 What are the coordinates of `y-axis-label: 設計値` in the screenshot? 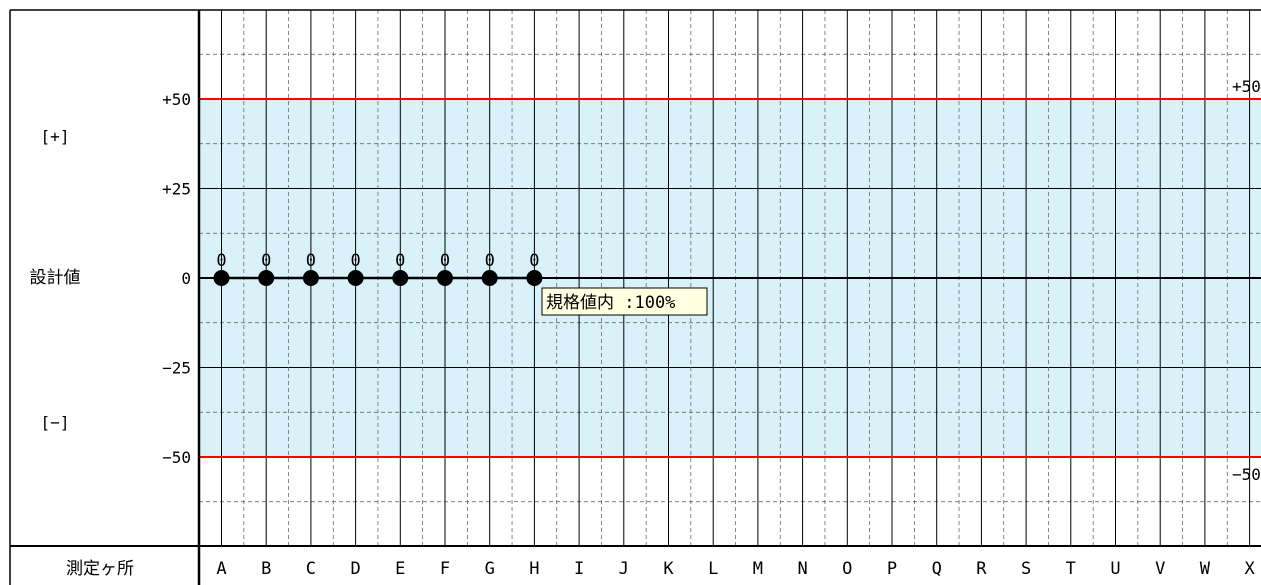 It's located at (55, 278).